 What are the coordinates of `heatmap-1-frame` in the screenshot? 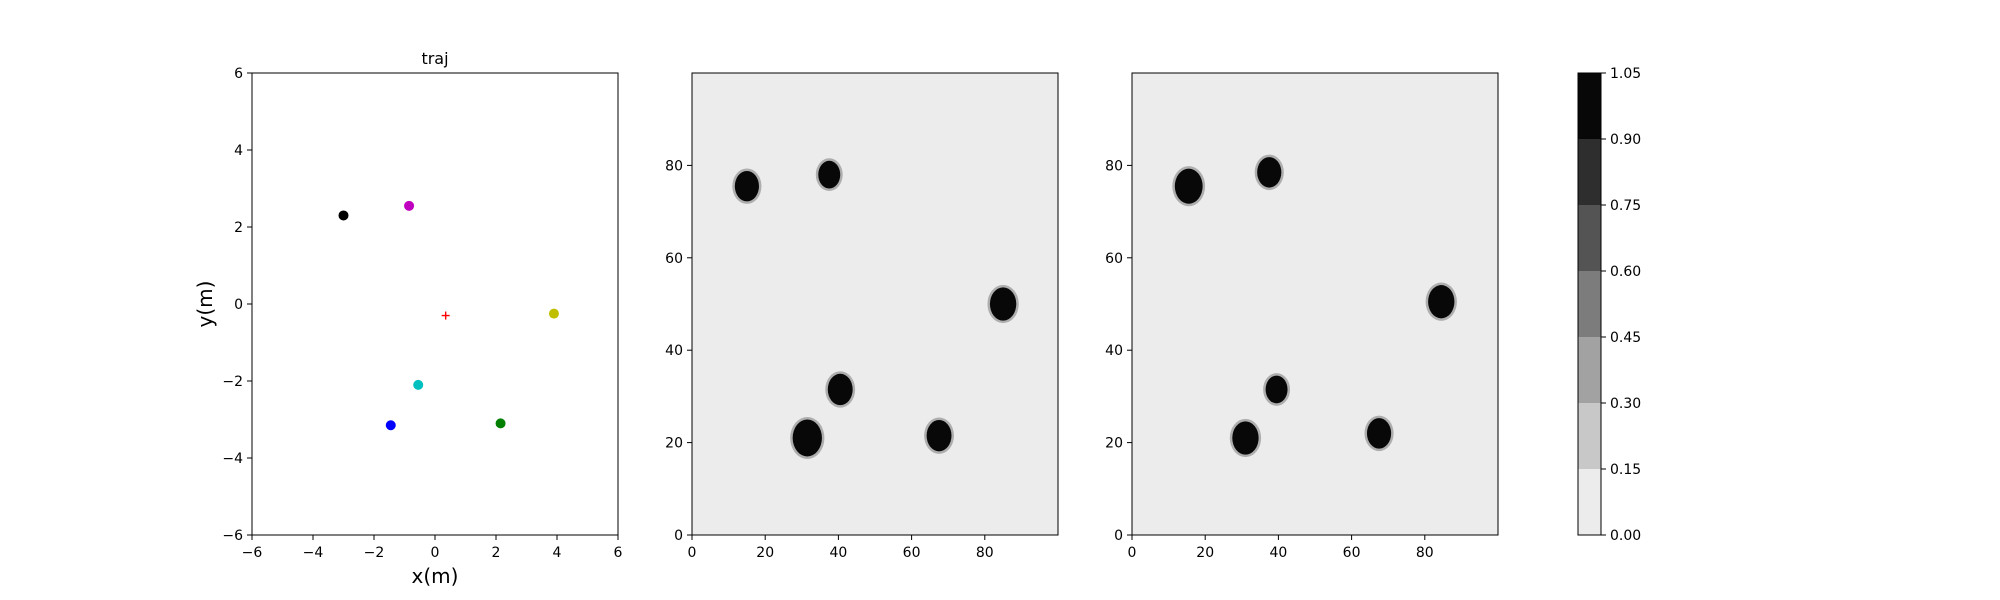 It's located at (875, 304).